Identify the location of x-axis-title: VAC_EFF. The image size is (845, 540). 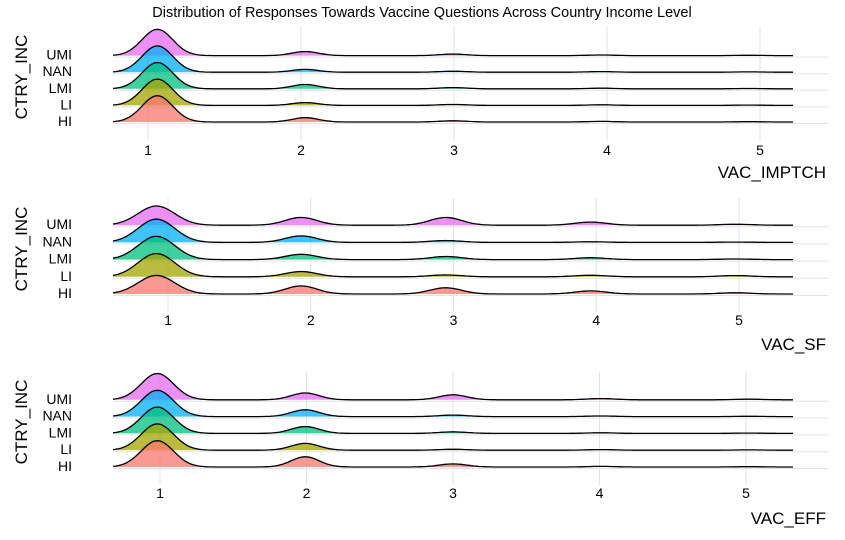
(788, 518).